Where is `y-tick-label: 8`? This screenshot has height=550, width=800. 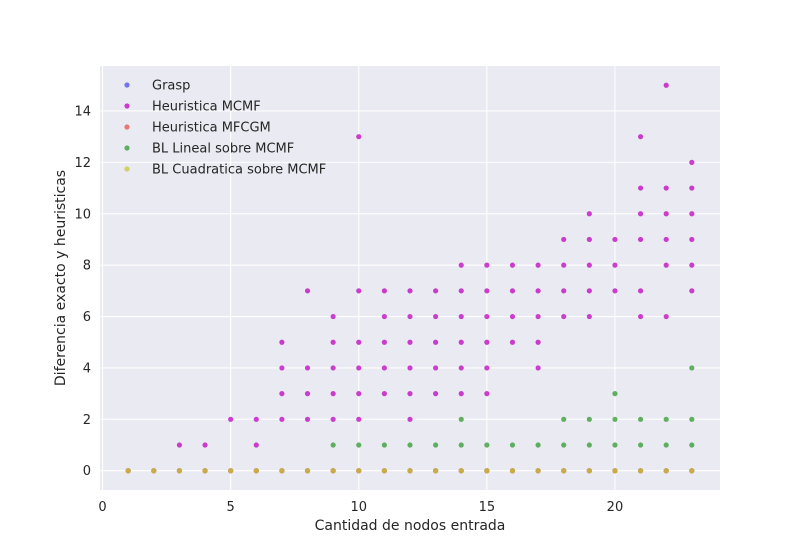 y-tick-label: 8 is located at coordinates (87, 266).